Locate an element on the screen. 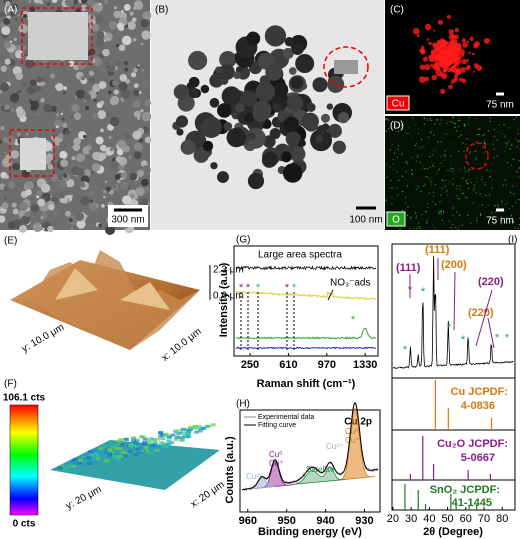  highlight-circle is located at coordinates (477, 156).